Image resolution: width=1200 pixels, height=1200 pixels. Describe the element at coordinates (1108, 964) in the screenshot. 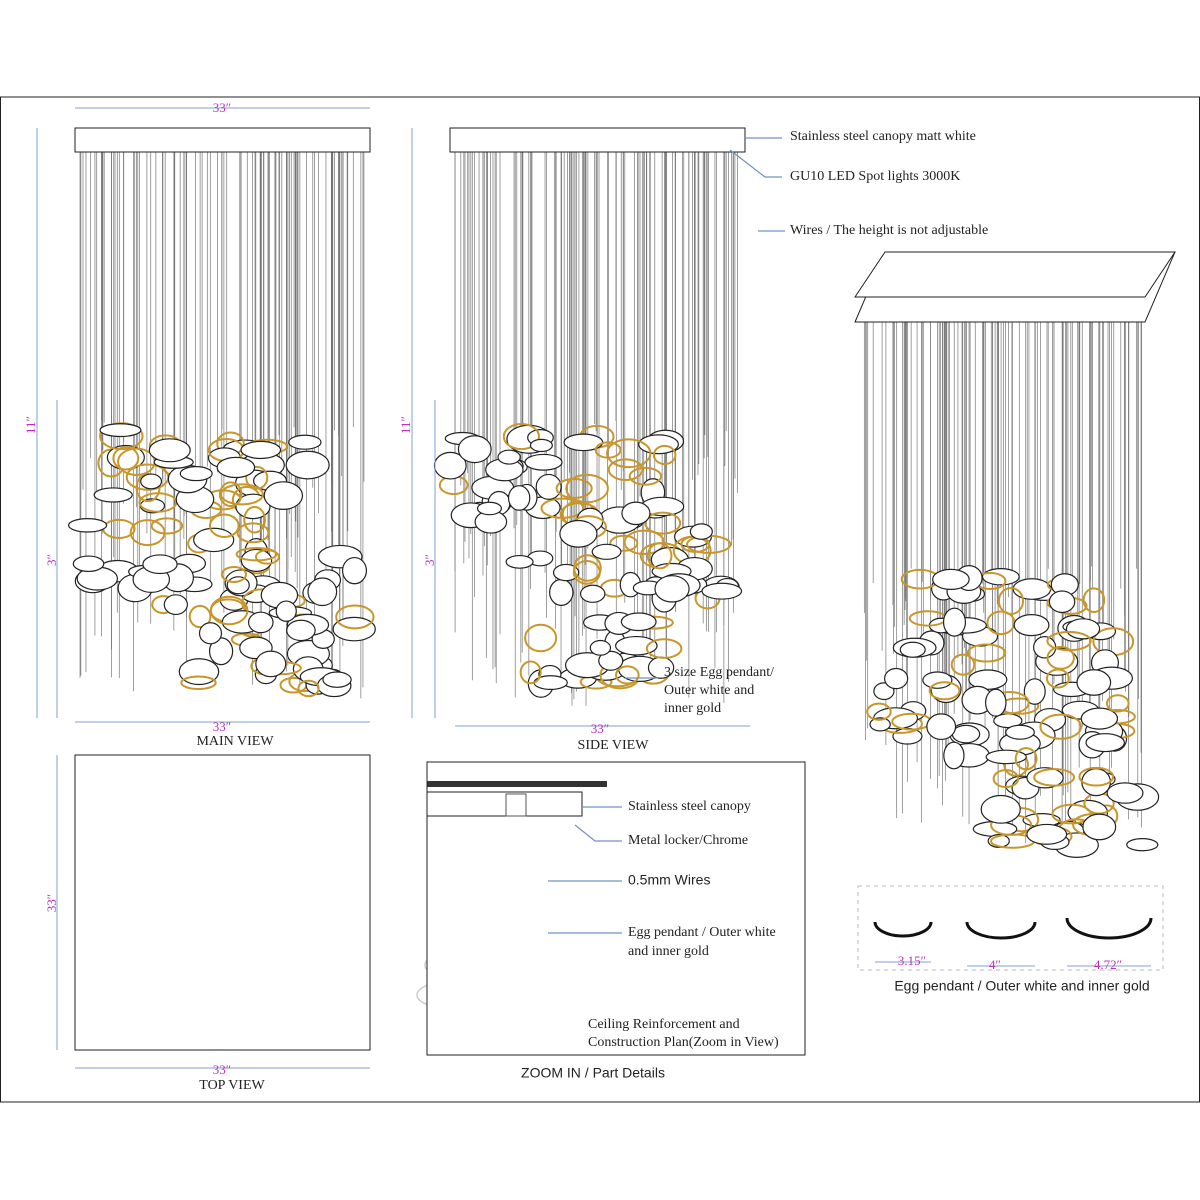

I see `dimension-label: 4.72″` at that location.